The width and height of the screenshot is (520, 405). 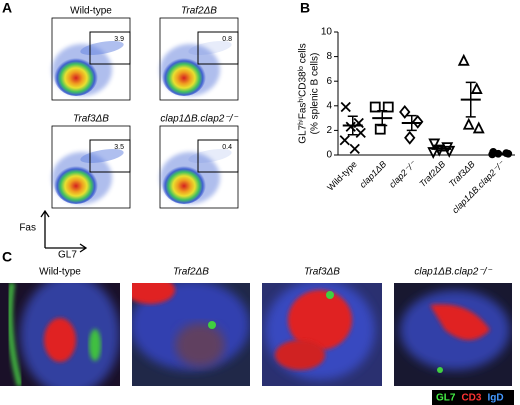 I want to click on panel-letter: C, so click(x=7, y=257).